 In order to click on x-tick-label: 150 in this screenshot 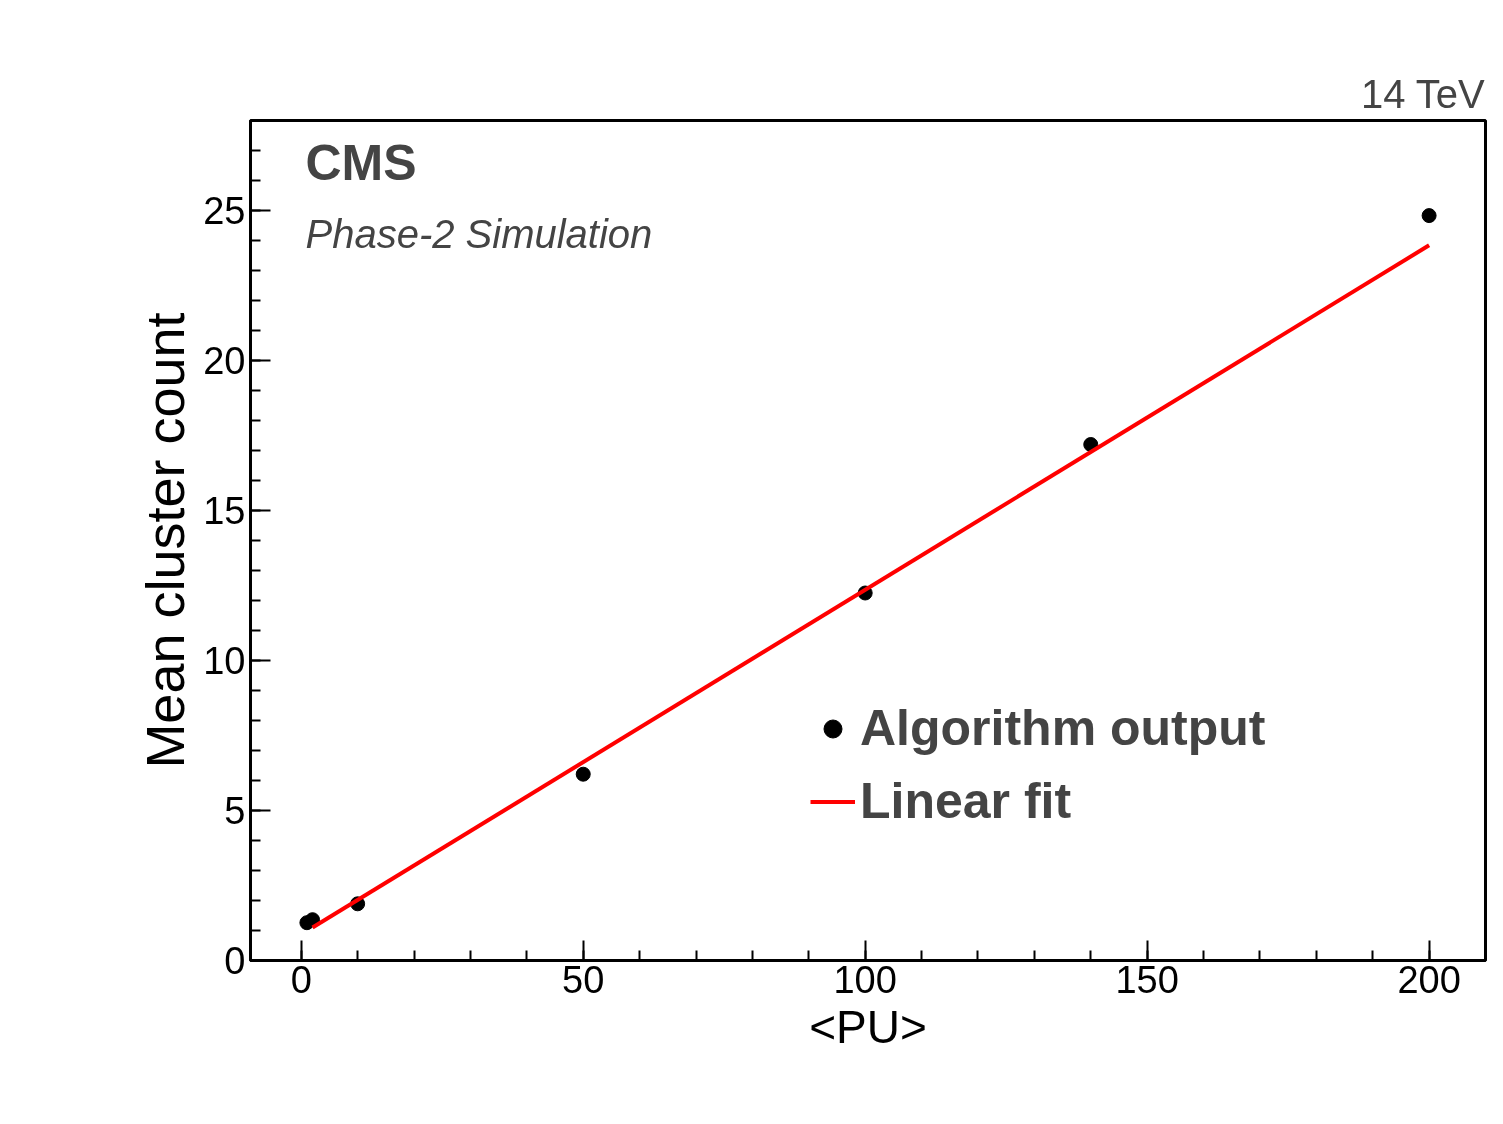, I will do `click(1147, 979)`.